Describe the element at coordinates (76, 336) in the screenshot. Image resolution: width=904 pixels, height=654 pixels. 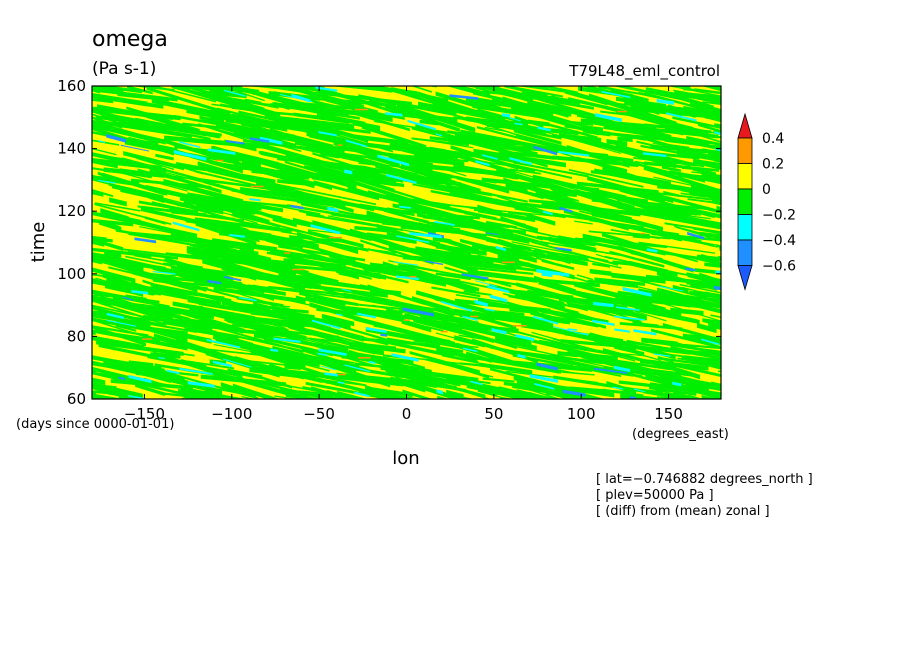
I see `y-tick-label: 80` at that location.